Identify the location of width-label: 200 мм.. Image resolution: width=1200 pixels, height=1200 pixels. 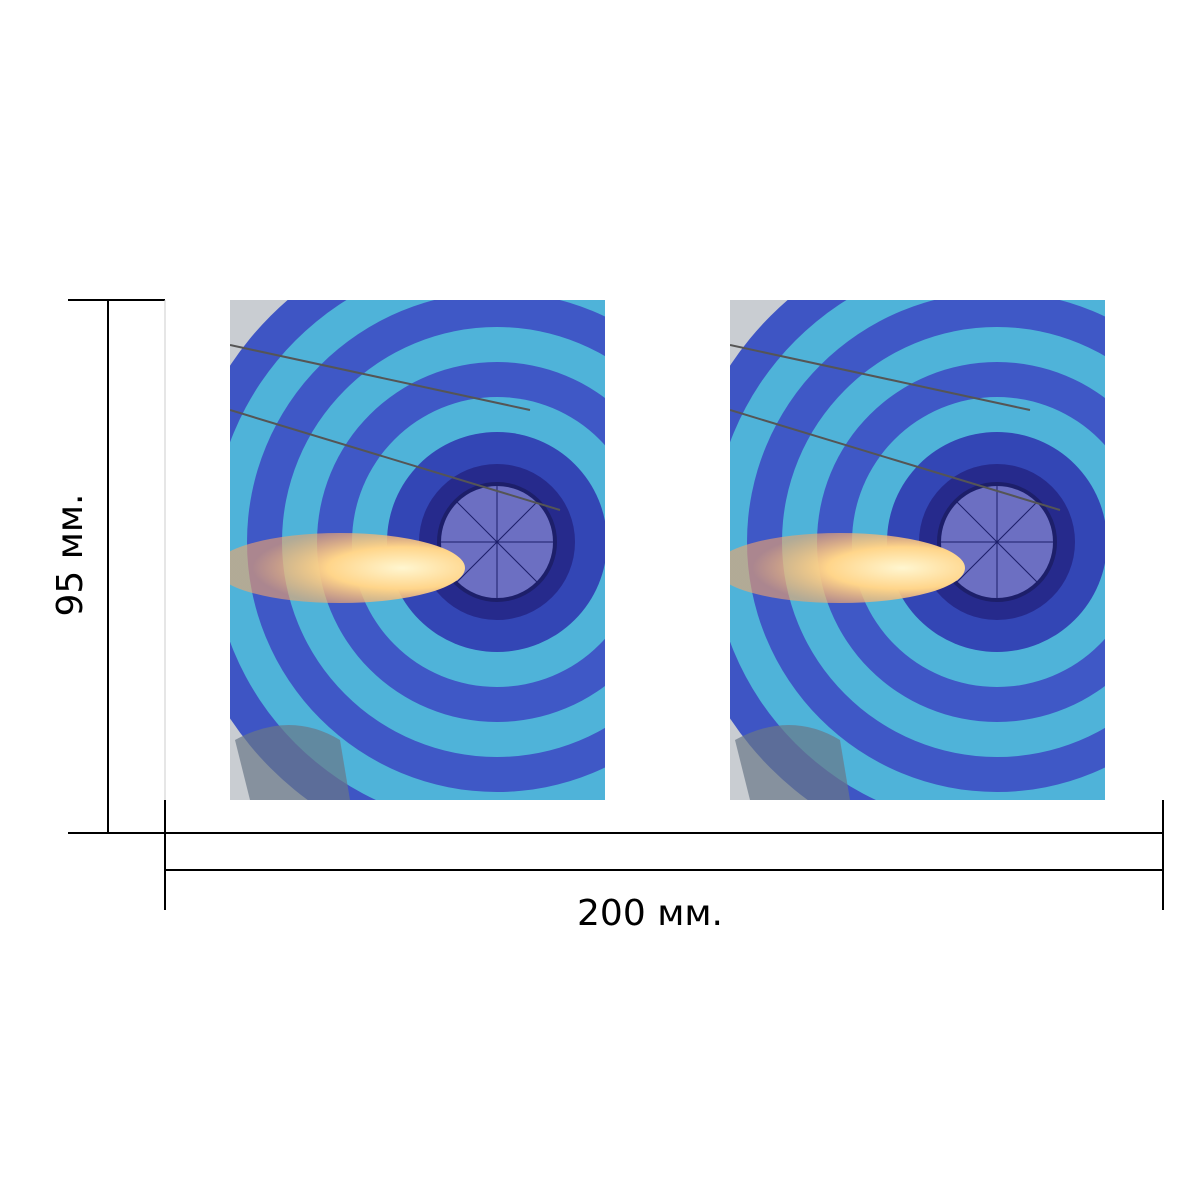
(650, 913).